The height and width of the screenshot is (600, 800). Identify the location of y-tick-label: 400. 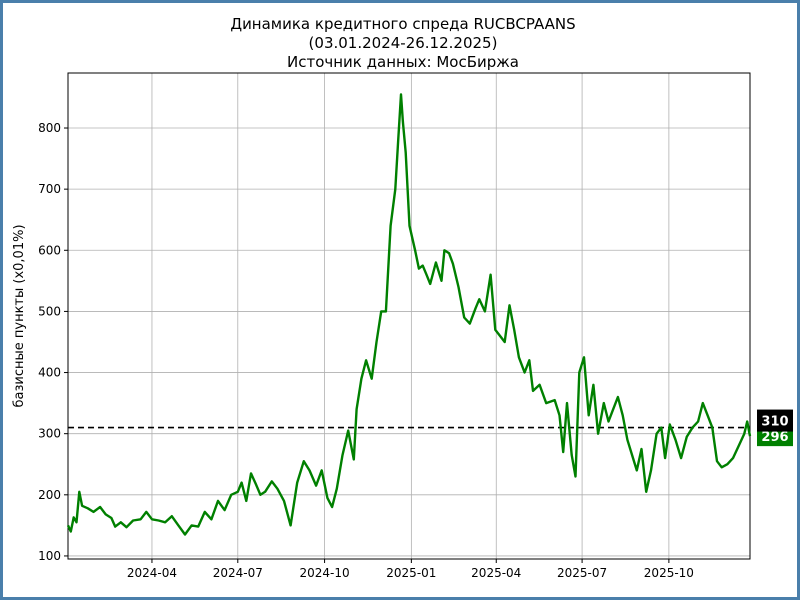
(49, 373).